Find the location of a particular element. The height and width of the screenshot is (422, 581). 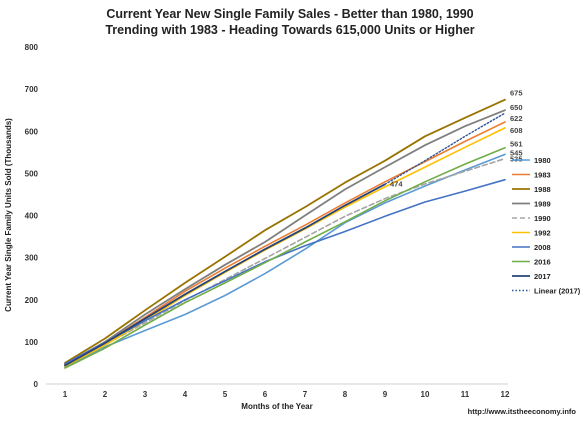

y-tick-label: 100 is located at coordinates (32, 342).